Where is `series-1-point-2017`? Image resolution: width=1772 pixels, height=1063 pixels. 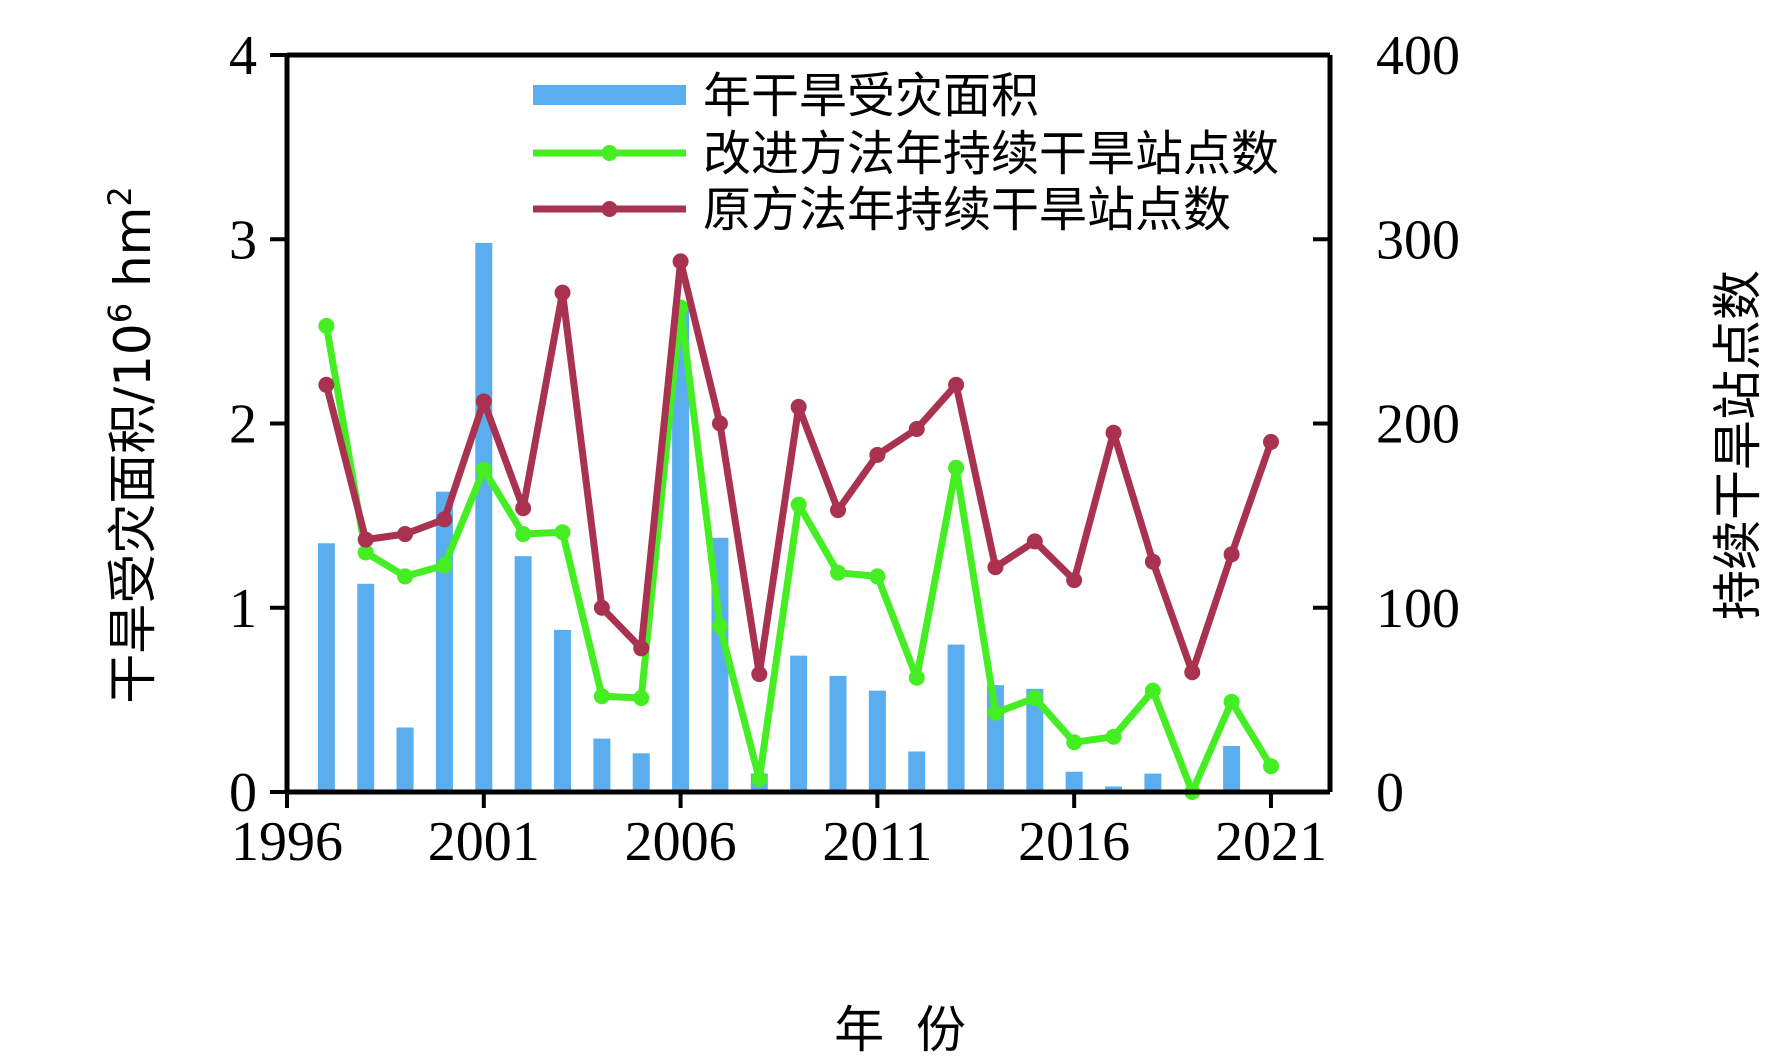
series-1-point-2017 is located at coordinates (1113, 736).